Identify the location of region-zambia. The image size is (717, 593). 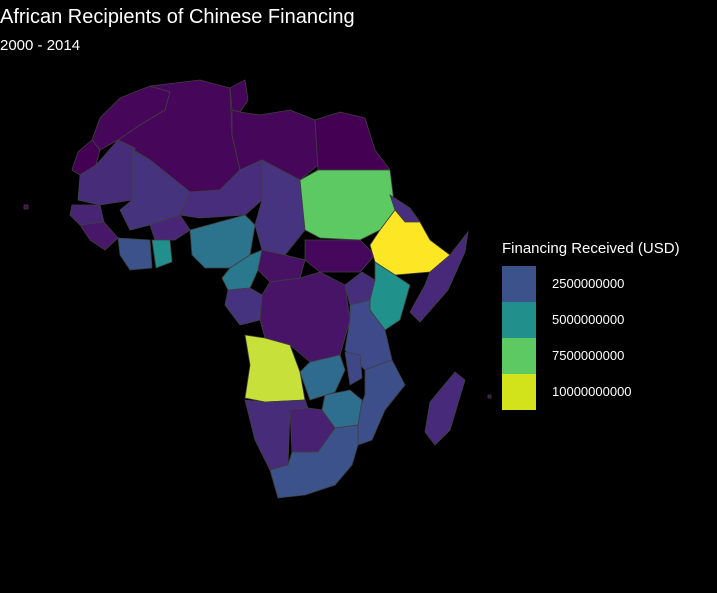
(322, 377).